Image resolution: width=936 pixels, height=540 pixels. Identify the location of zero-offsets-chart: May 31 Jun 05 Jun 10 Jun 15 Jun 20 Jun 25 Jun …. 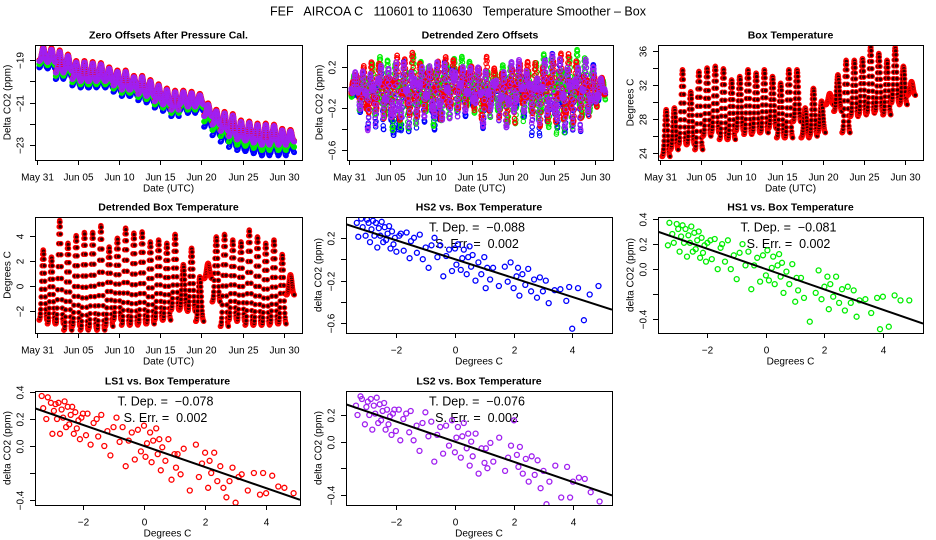
(153, 112).